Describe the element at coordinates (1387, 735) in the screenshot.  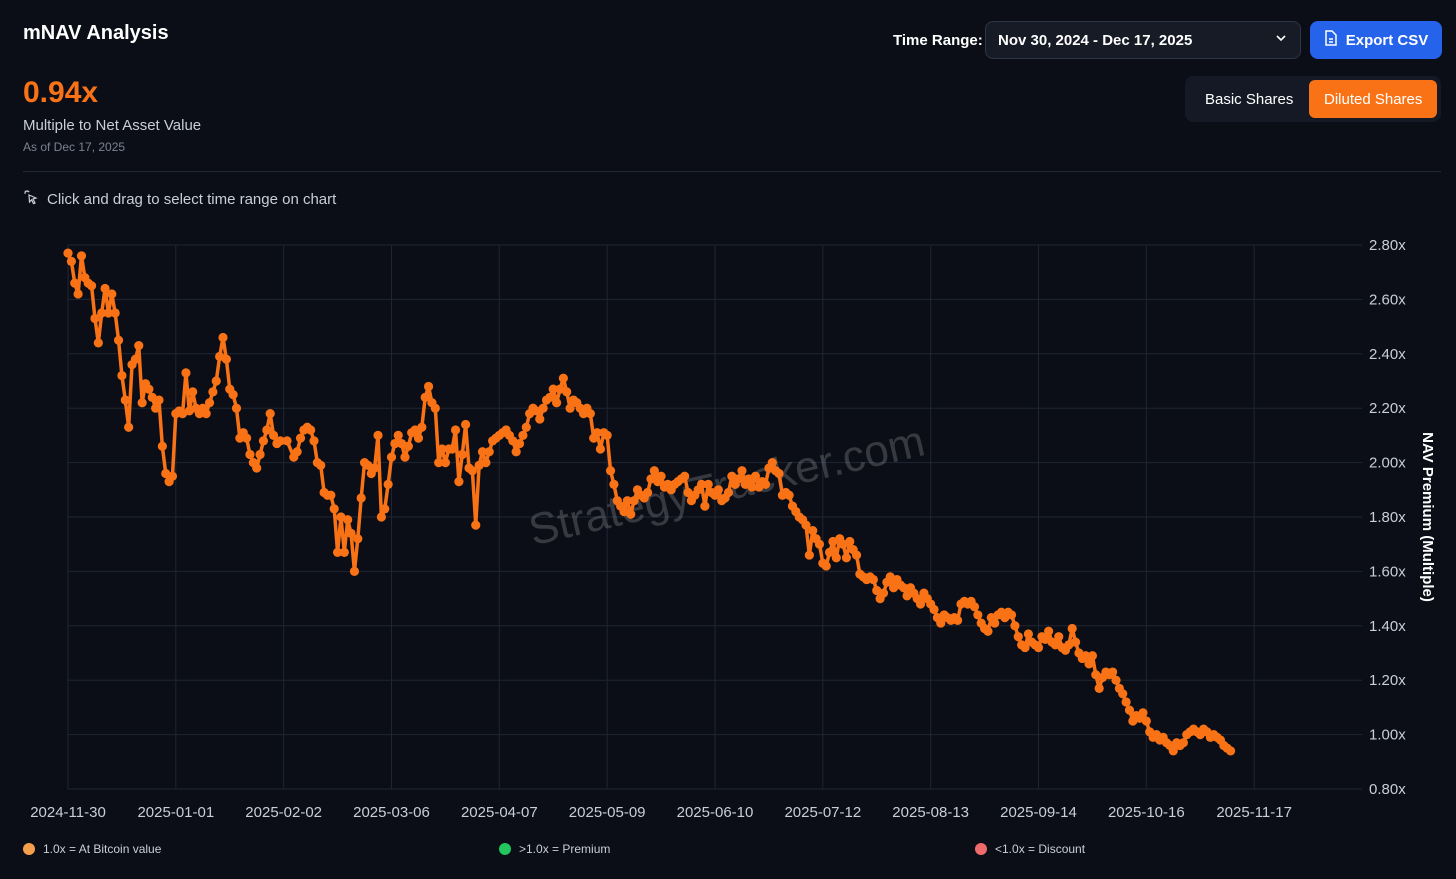
I see `y-tick-label: 1.00x` at that location.